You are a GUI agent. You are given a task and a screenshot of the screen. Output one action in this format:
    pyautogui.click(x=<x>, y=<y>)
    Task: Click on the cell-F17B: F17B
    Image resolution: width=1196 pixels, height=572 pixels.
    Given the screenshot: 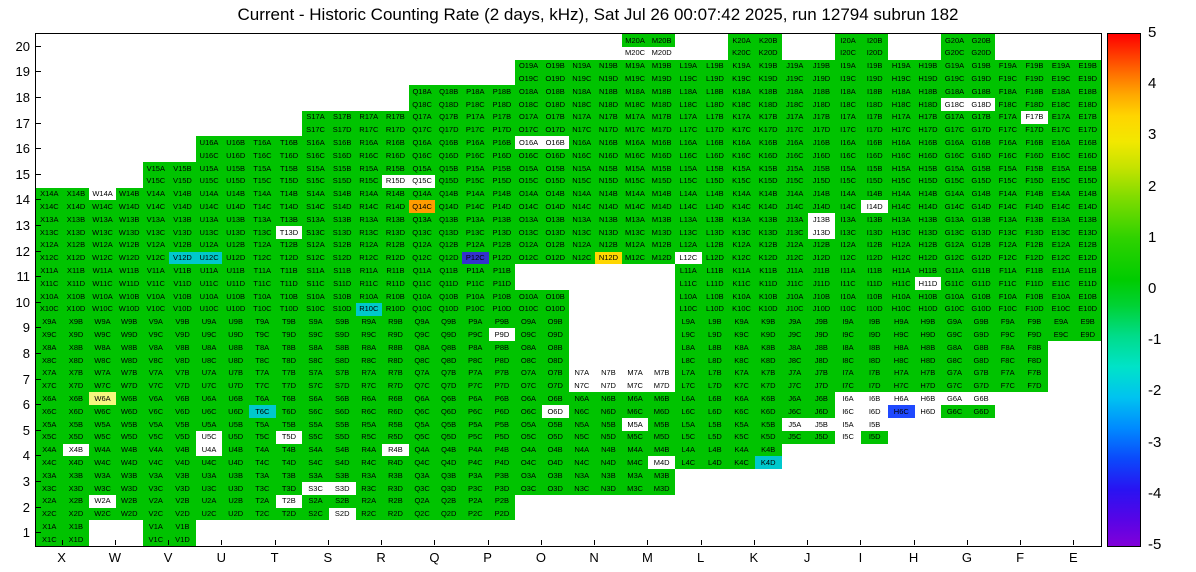 What is the action you would take?
    pyautogui.click(x=1034, y=117)
    